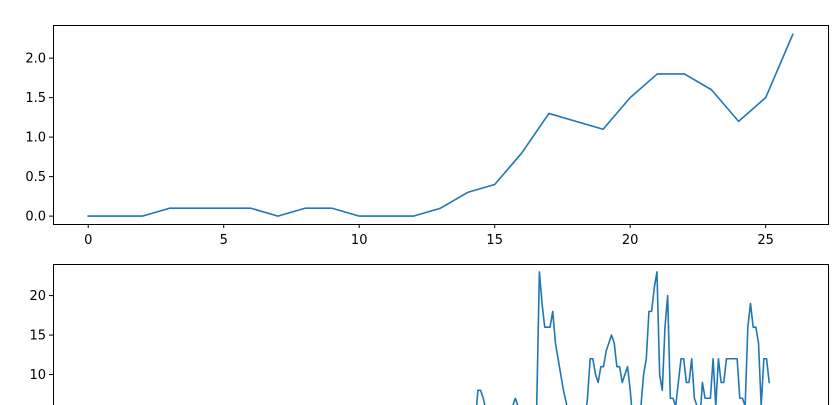  I want to click on chart1-ytick-label: 0.5, so click(35, 177).